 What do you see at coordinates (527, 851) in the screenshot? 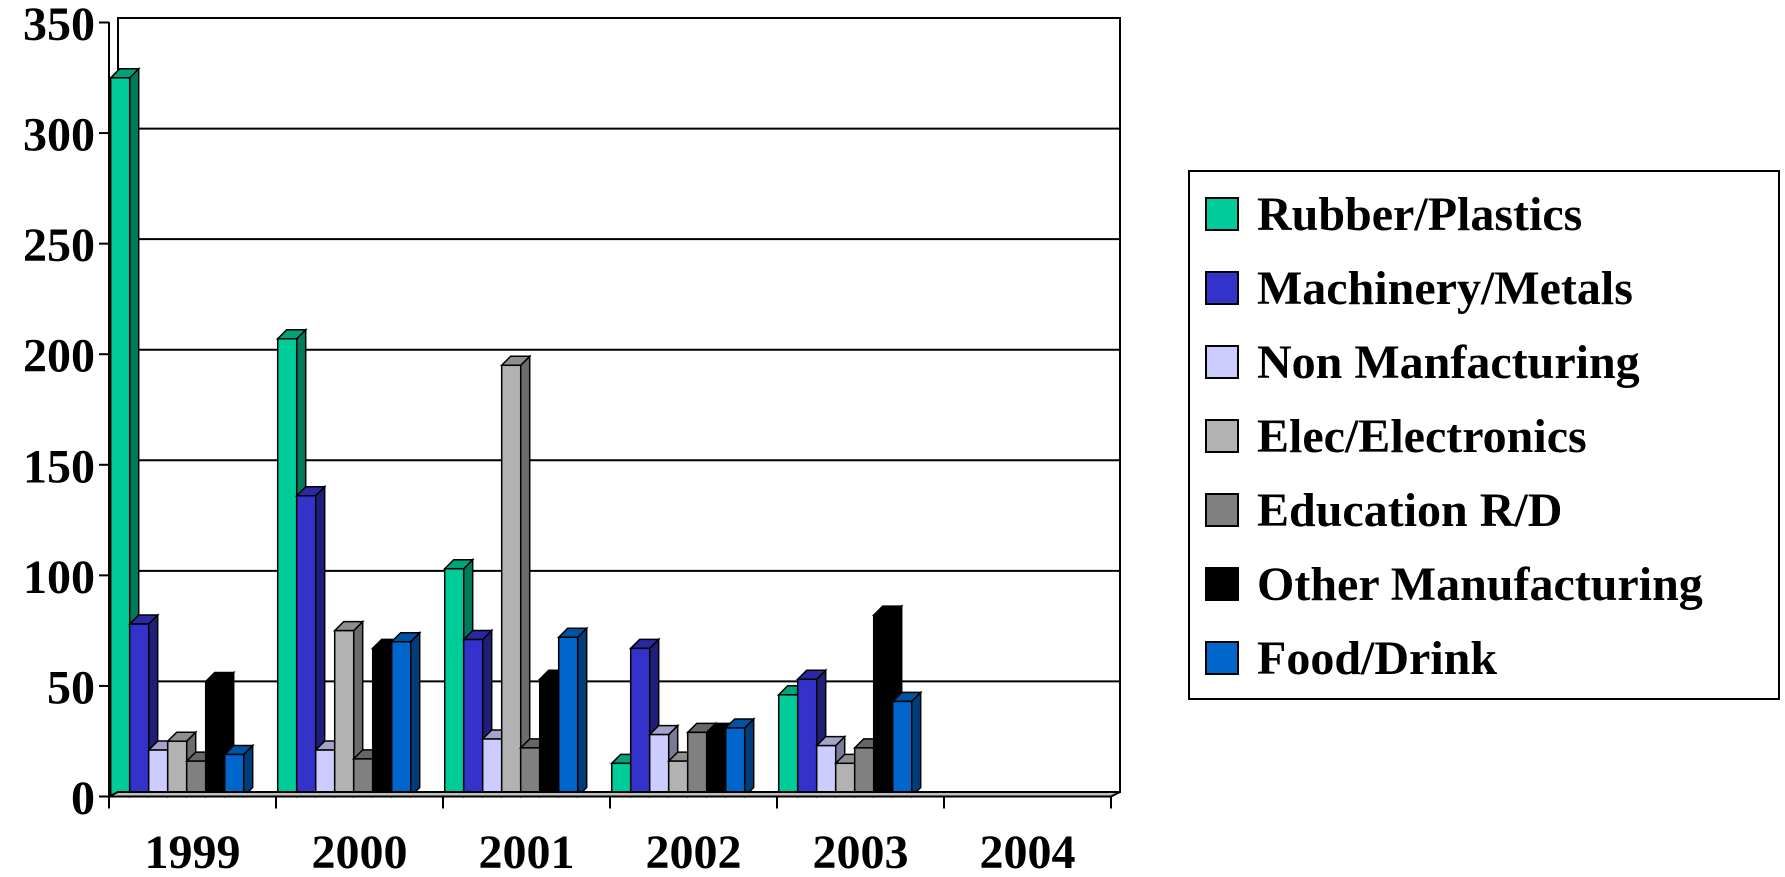
I see `x-tick-label: 2001` at bounding box center [527, 851].